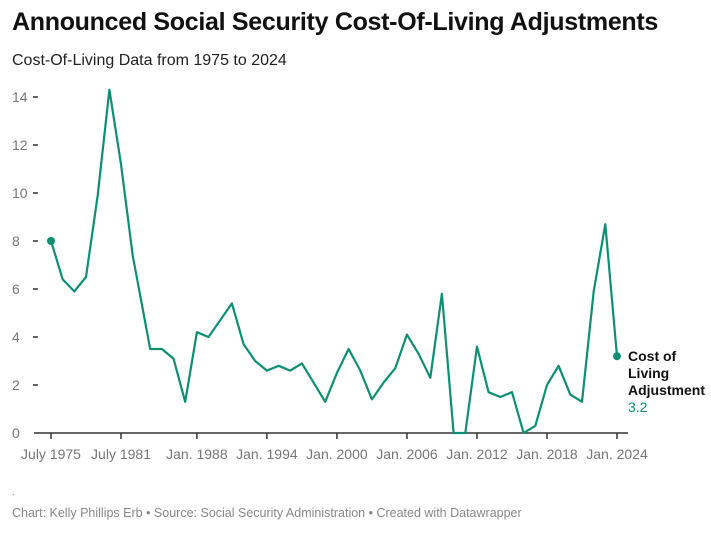 This screenshot has width=711, height=533. I want to click on y-tick-label: 6, so click(16, 289).